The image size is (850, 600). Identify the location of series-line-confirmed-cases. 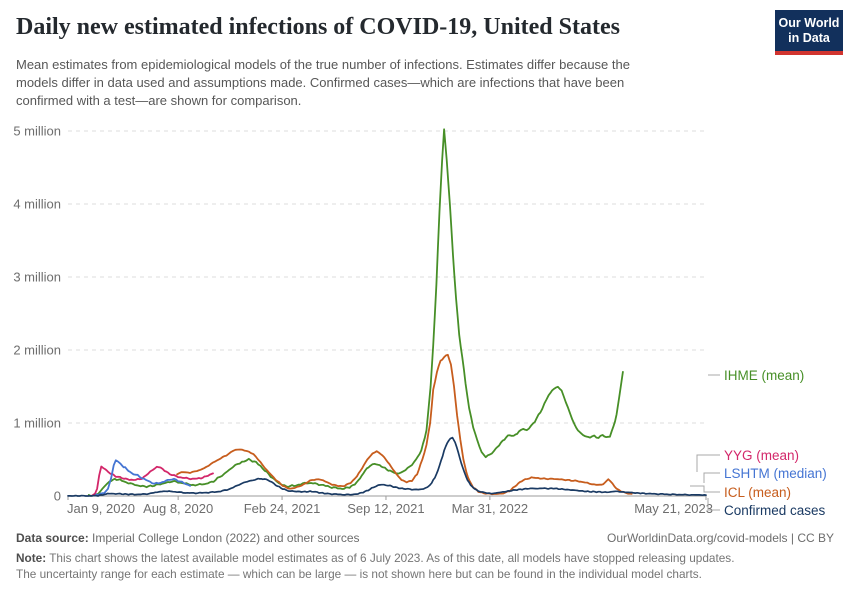
(387, 466).